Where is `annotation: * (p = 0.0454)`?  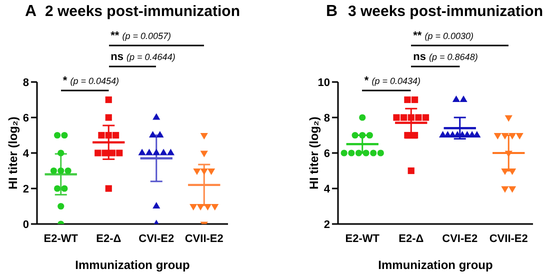 annotation: * (p = 0.0454) is located at coordinates (91, 81).